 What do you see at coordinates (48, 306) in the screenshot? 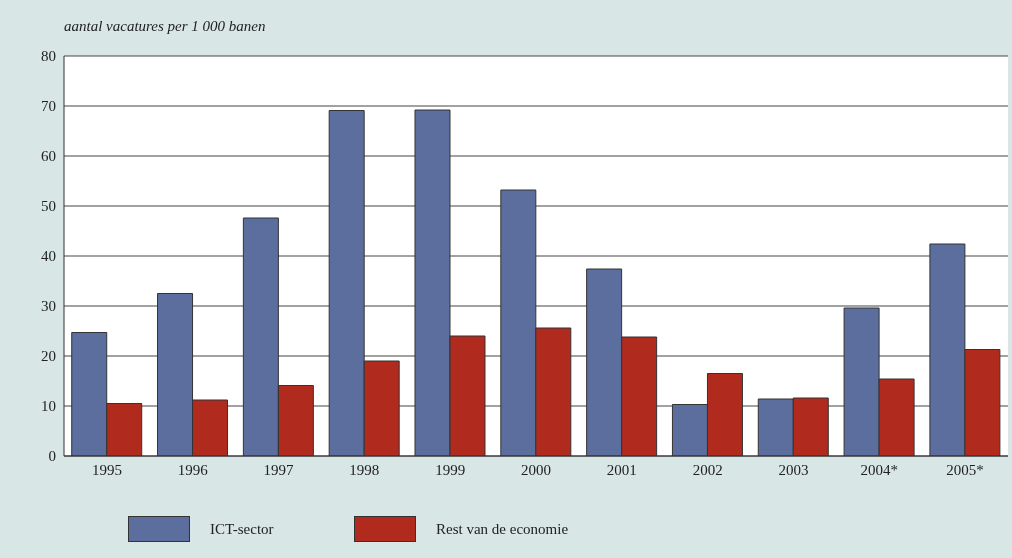
I see `y-tick-label: 30` at bounding box center [48, 306].